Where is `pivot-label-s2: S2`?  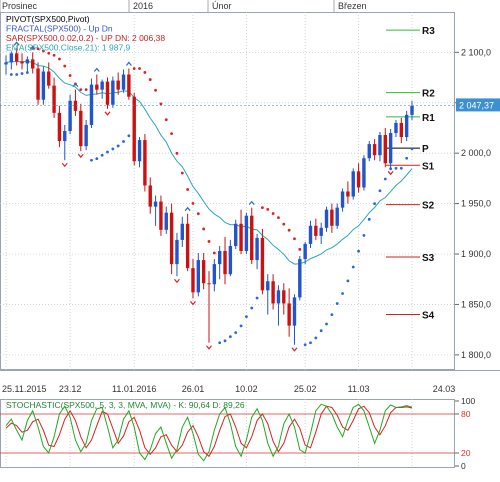 pivot-label-s2: S2 is located at coordinates (428, 206).